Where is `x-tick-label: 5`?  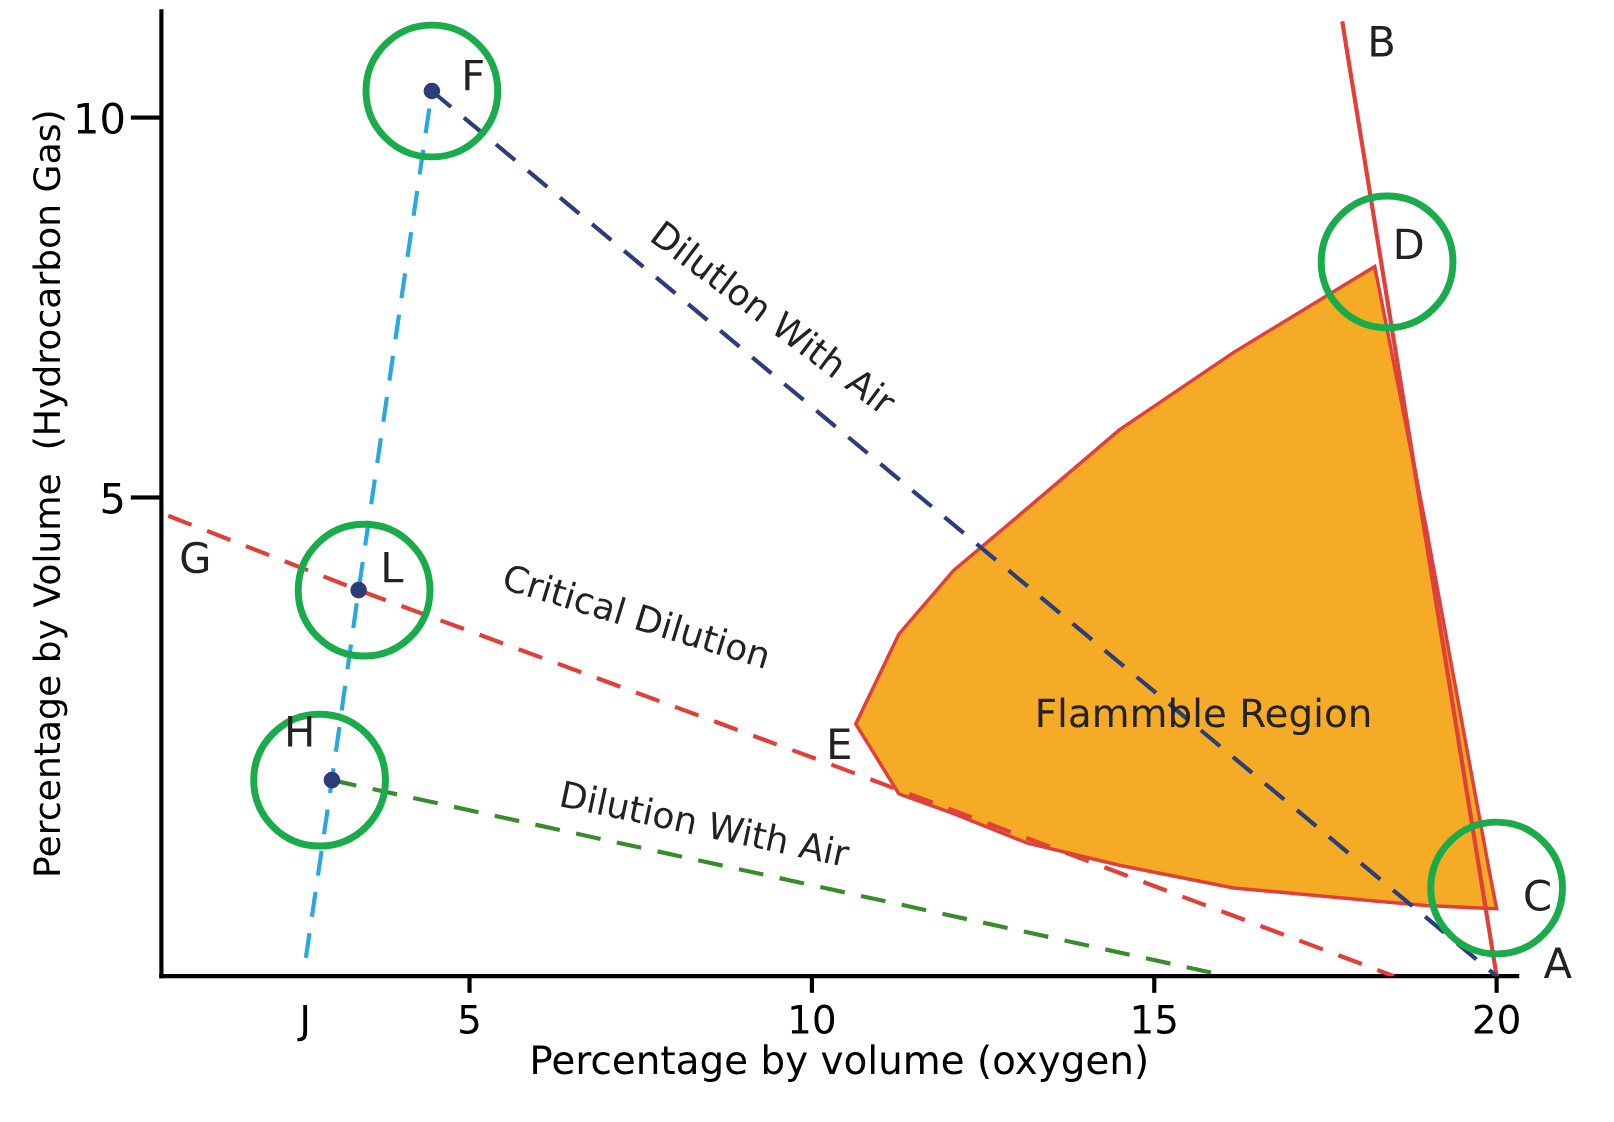 x-tick-label: 5 is located at coordinates (469, 1020).